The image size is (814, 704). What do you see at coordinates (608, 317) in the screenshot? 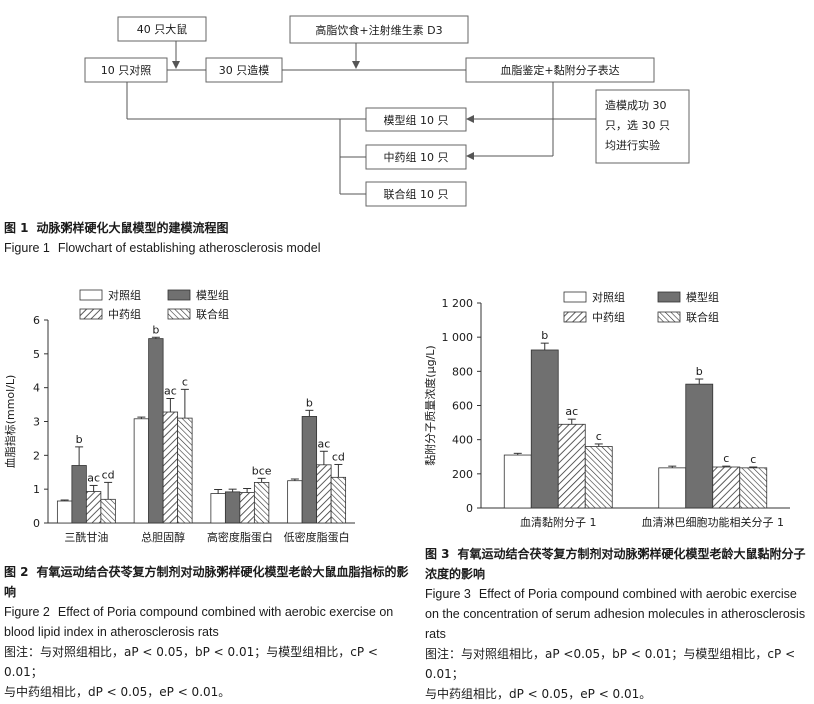
I see `legend-label: 中药组` at bounding box center [608, 317].